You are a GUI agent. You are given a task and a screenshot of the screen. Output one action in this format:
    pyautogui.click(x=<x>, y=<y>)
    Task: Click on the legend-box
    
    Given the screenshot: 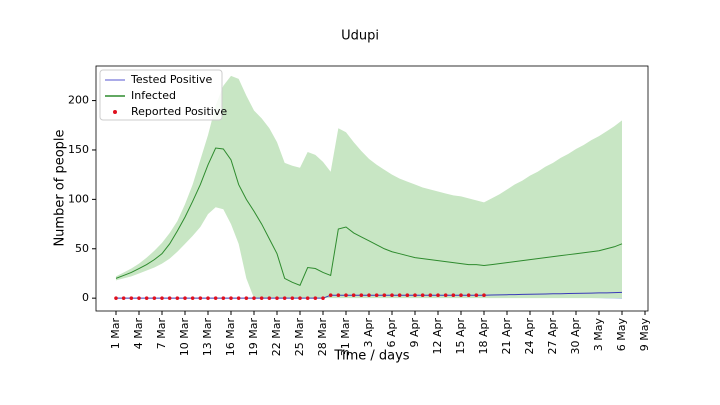 What is the action you would take?
    pyautogui.click(x=161, y=95)
    